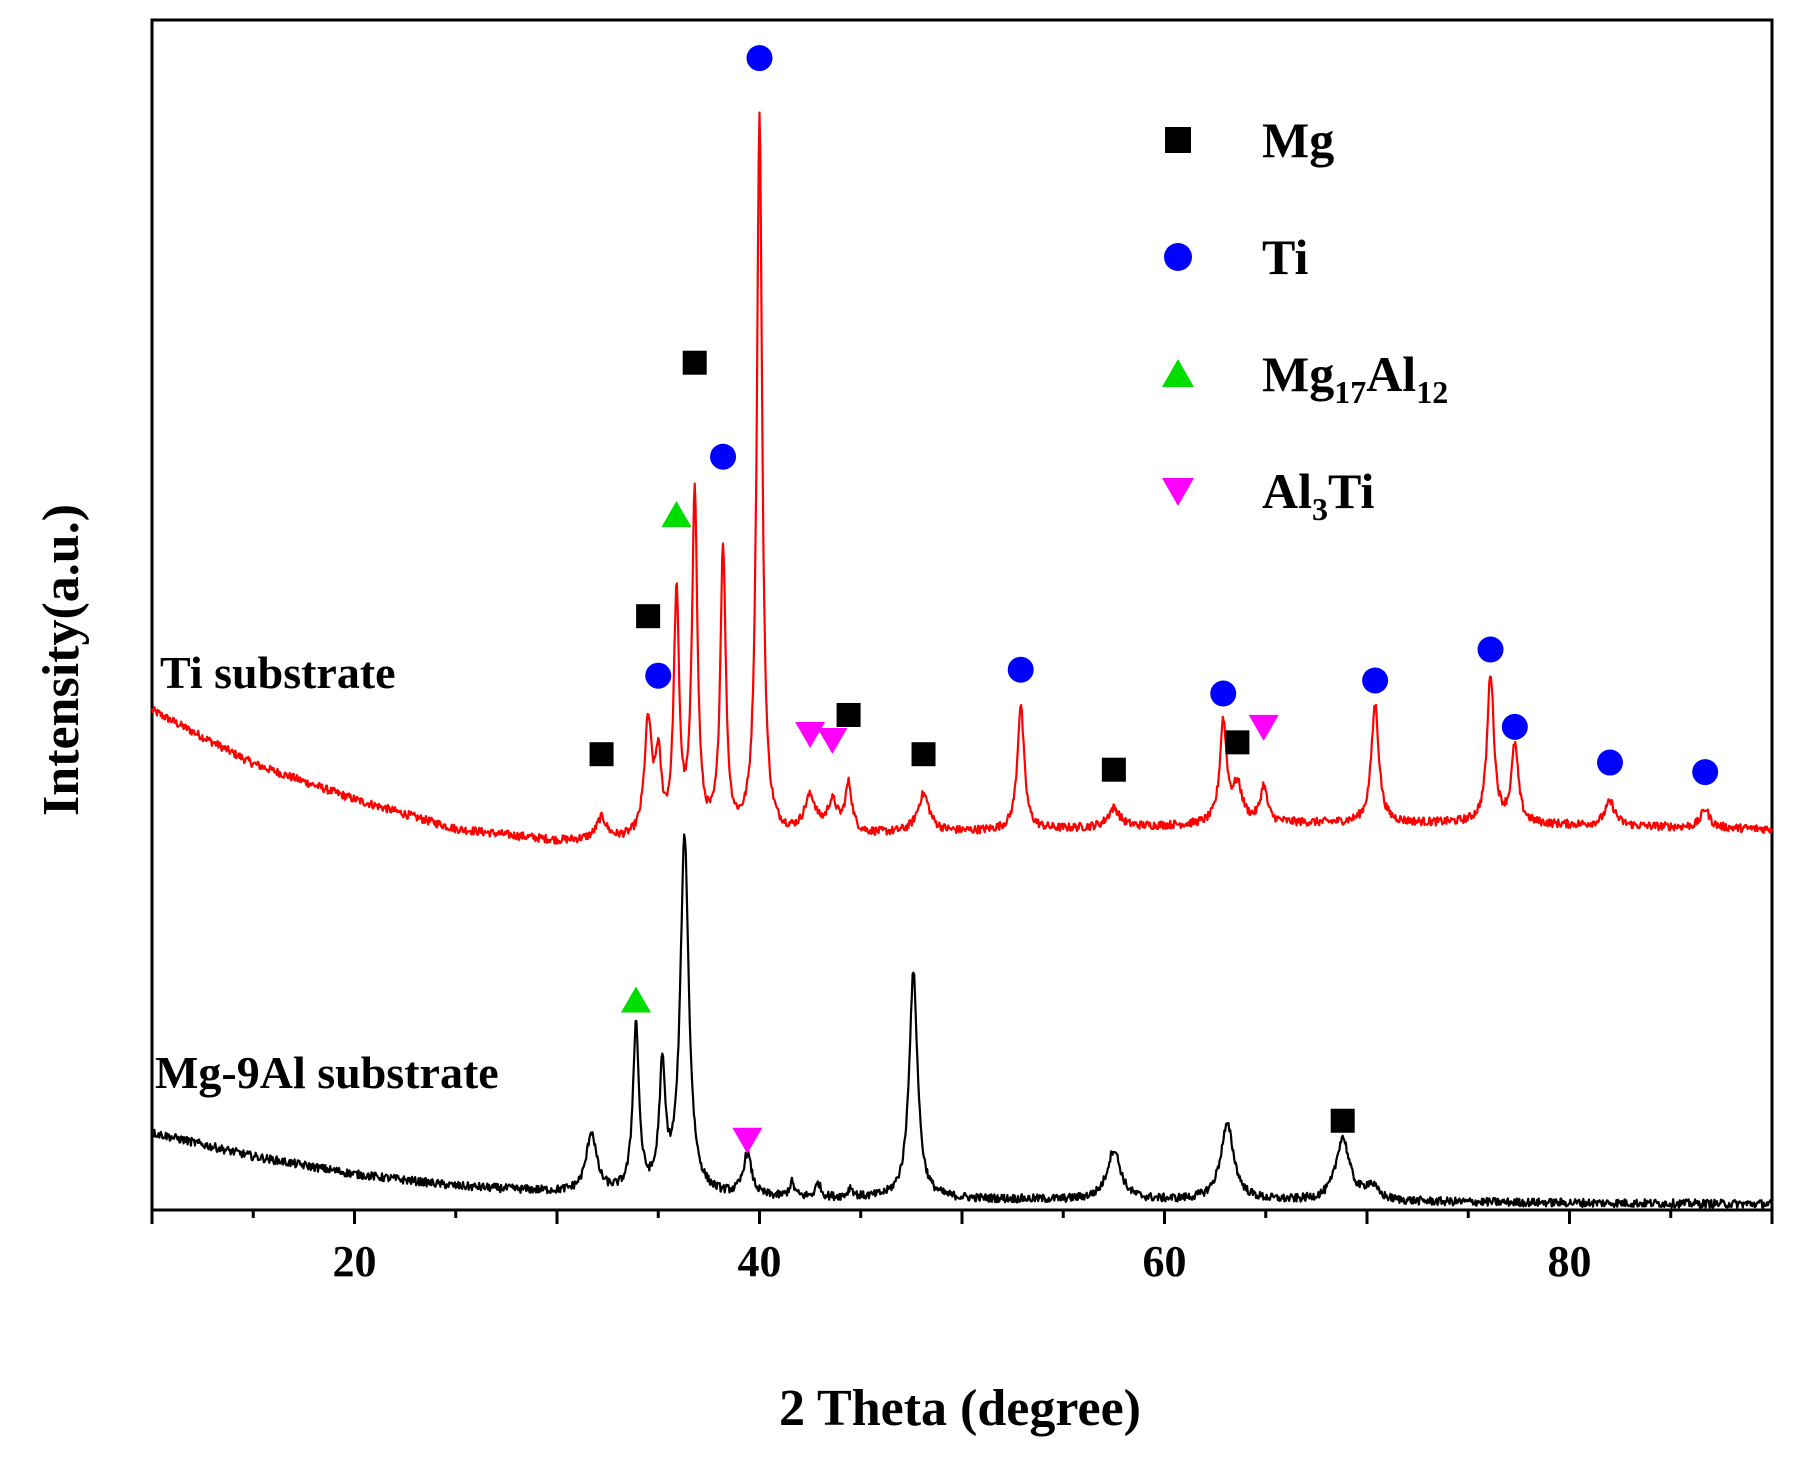 The width and height of the screenshot is (1796, 1465). I want to click on legend-marker-ti, so click(1178, 257).